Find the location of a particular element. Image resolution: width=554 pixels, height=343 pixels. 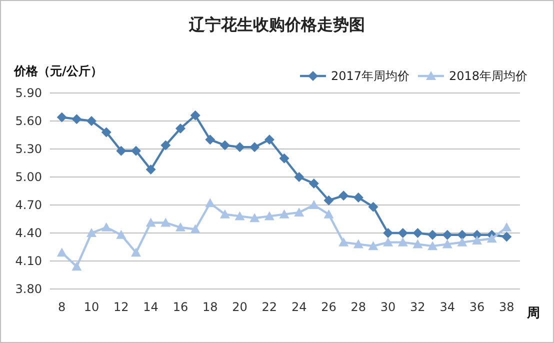

x-tick-label: 34 is located at coordinates (447, 307).